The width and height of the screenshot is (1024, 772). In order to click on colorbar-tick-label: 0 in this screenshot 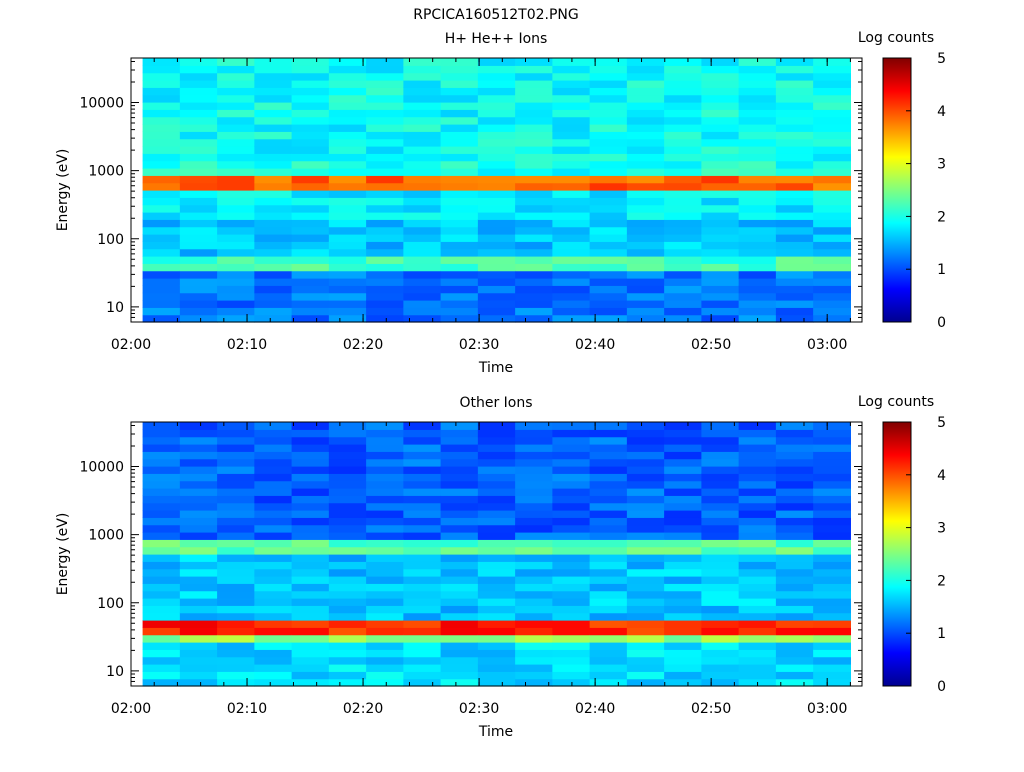, I will do `click(941, 323)`.